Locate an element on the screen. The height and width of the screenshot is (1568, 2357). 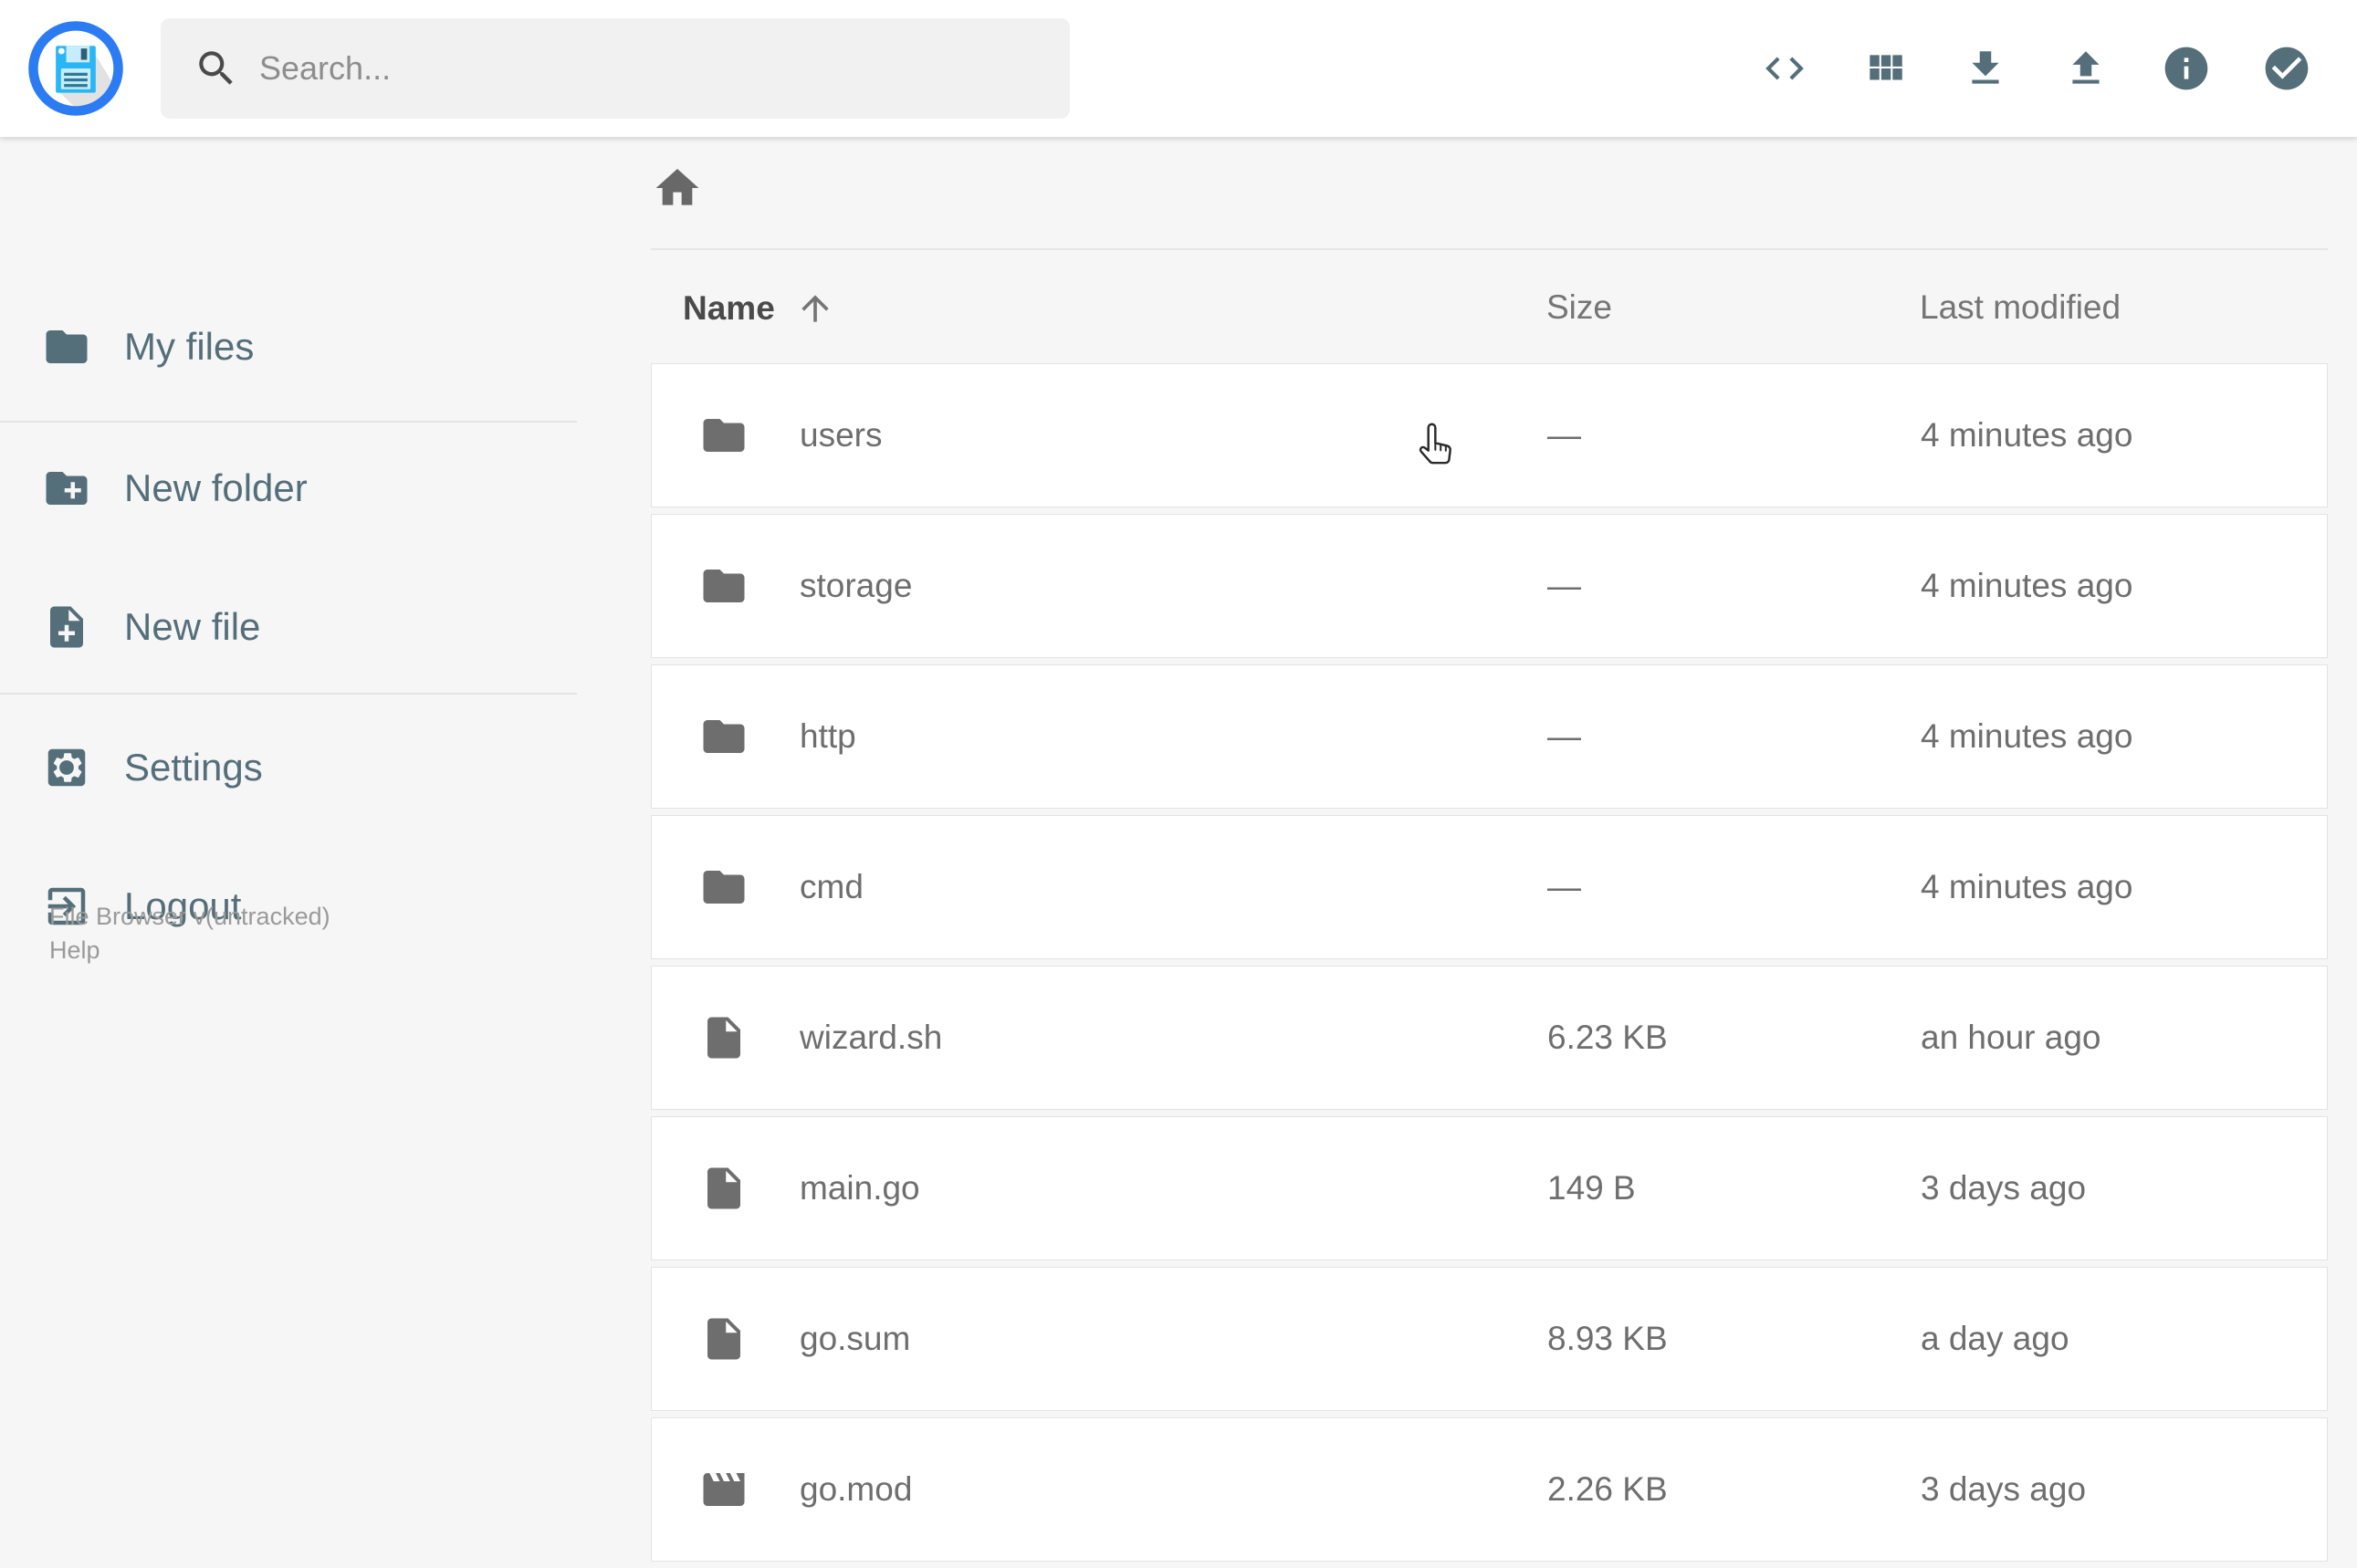
sidebar-item-logout: Logout is located at coordinates (288, 906).